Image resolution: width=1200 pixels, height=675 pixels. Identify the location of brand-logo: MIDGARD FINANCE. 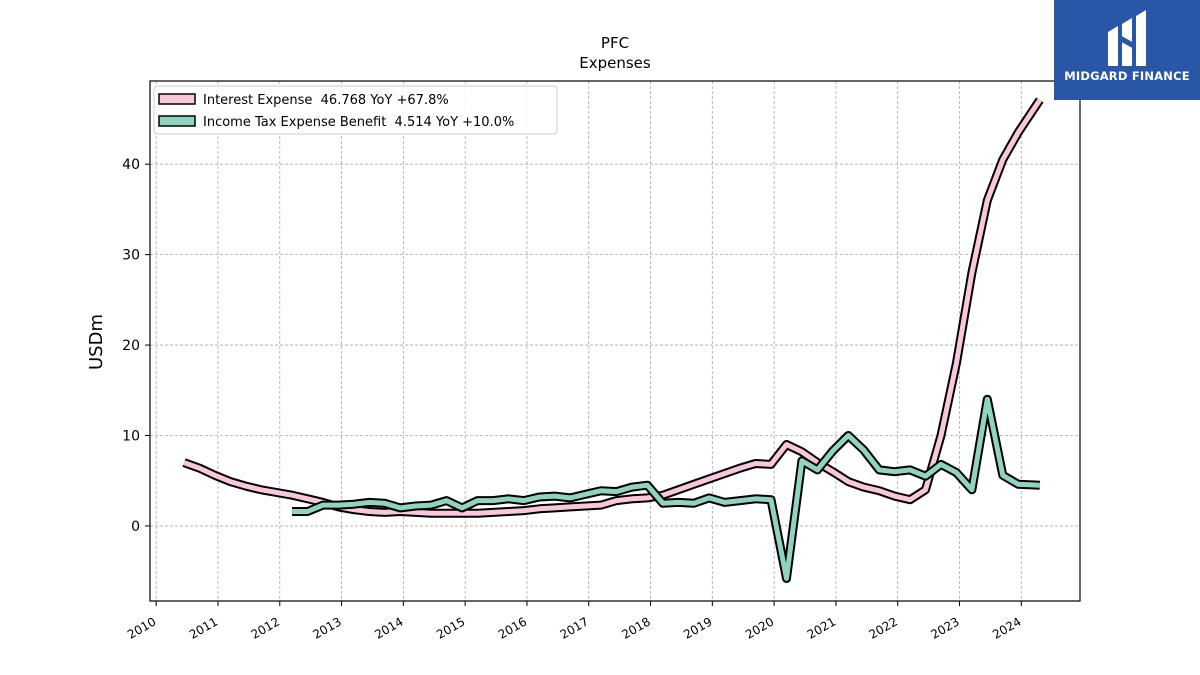
(1127, 50).